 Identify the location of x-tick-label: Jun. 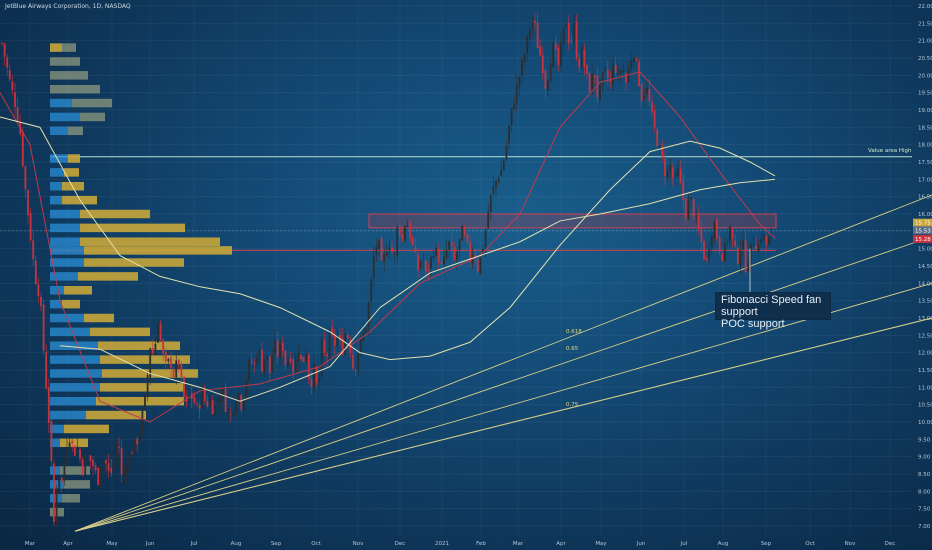
(641, 544).